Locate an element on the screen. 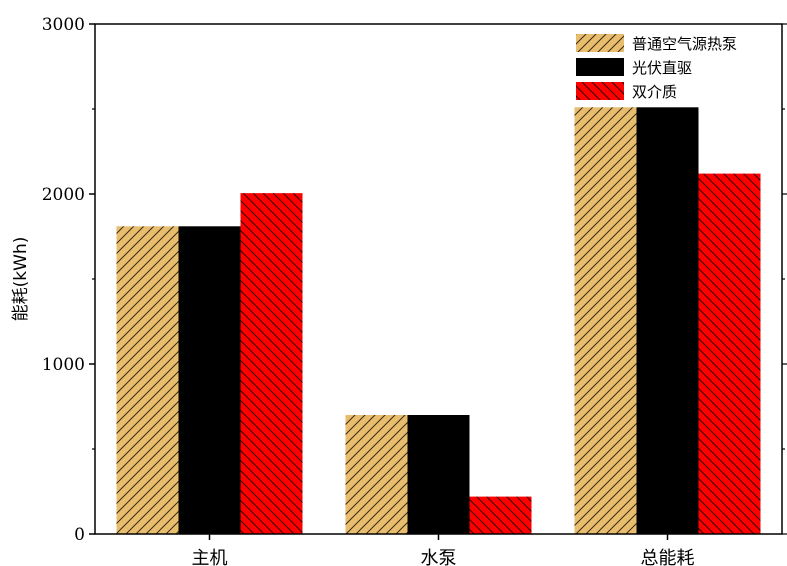 The image size is (787, 566). y-tick-label: 0 is located at coordinates (79, 535).